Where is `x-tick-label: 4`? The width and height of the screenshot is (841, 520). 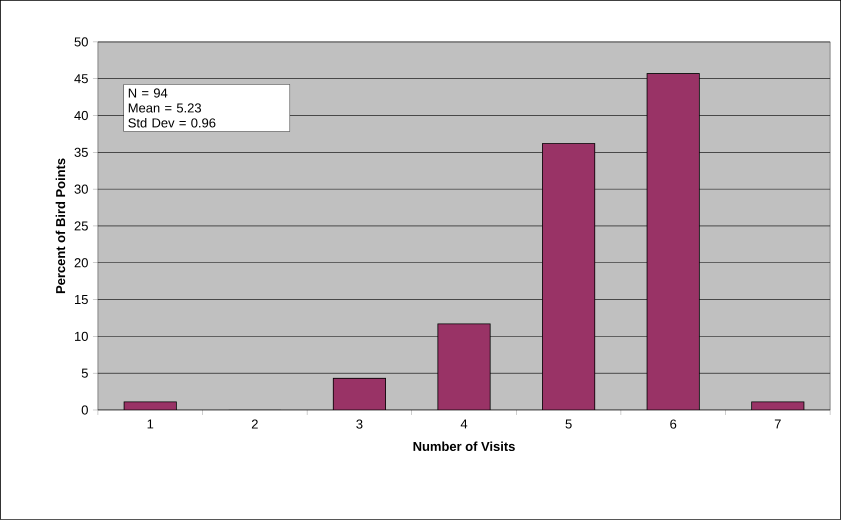 x-tick-label: 4 is located at coordinates (464, 424).